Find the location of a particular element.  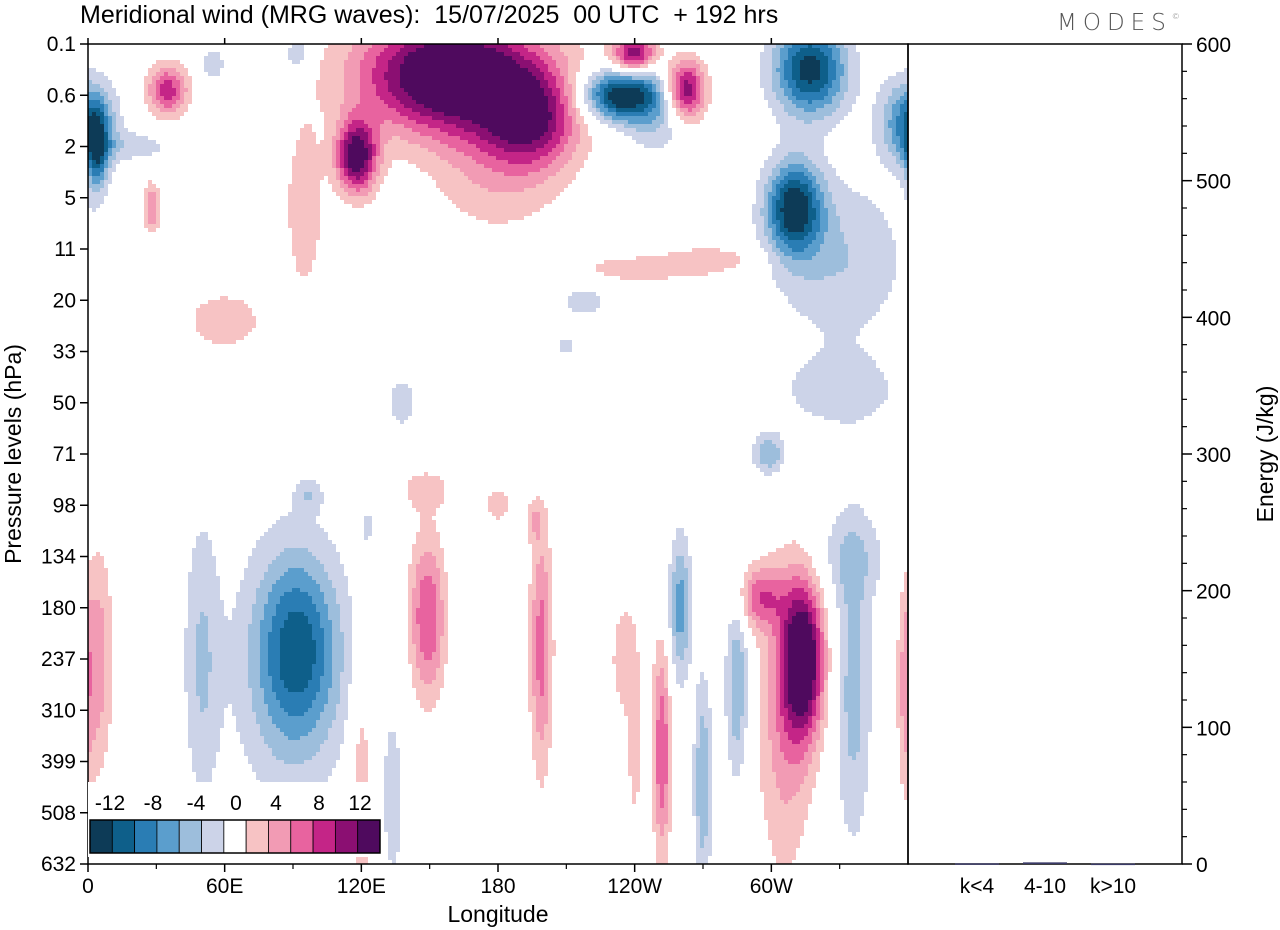

y-tick-label: 0.1 is located at coordinates (61, 44).